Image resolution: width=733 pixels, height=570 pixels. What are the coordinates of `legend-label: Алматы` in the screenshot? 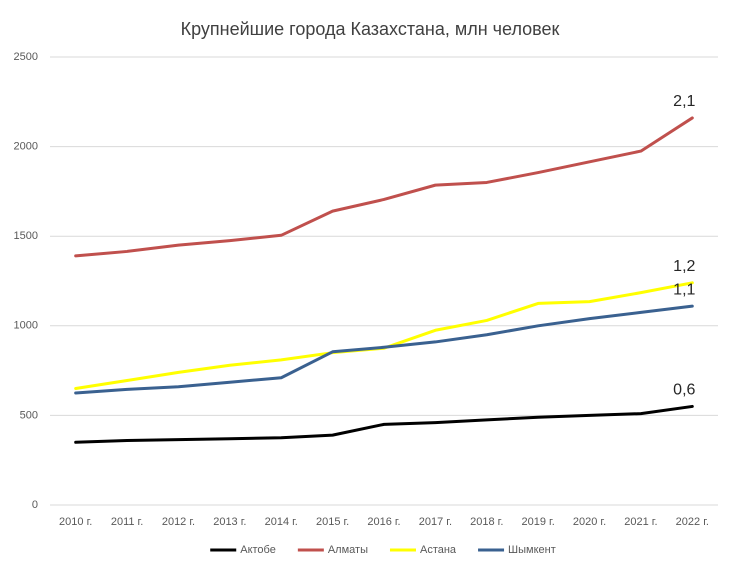 It's located at (348, 550).